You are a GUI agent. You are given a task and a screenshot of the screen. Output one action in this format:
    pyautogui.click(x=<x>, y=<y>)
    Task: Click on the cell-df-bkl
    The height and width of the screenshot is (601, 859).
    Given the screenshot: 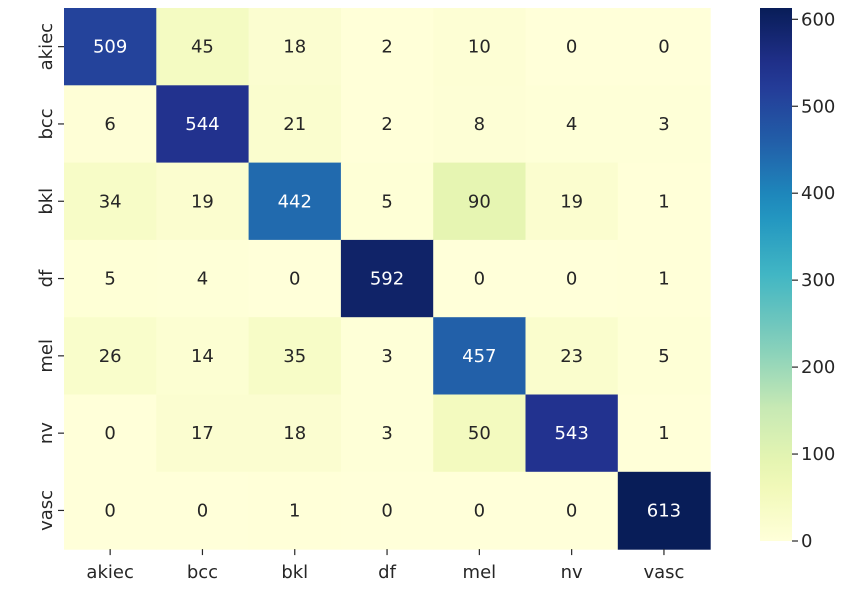 What is the action you would take?
    pyautogui.click(x=295, y=278)
    